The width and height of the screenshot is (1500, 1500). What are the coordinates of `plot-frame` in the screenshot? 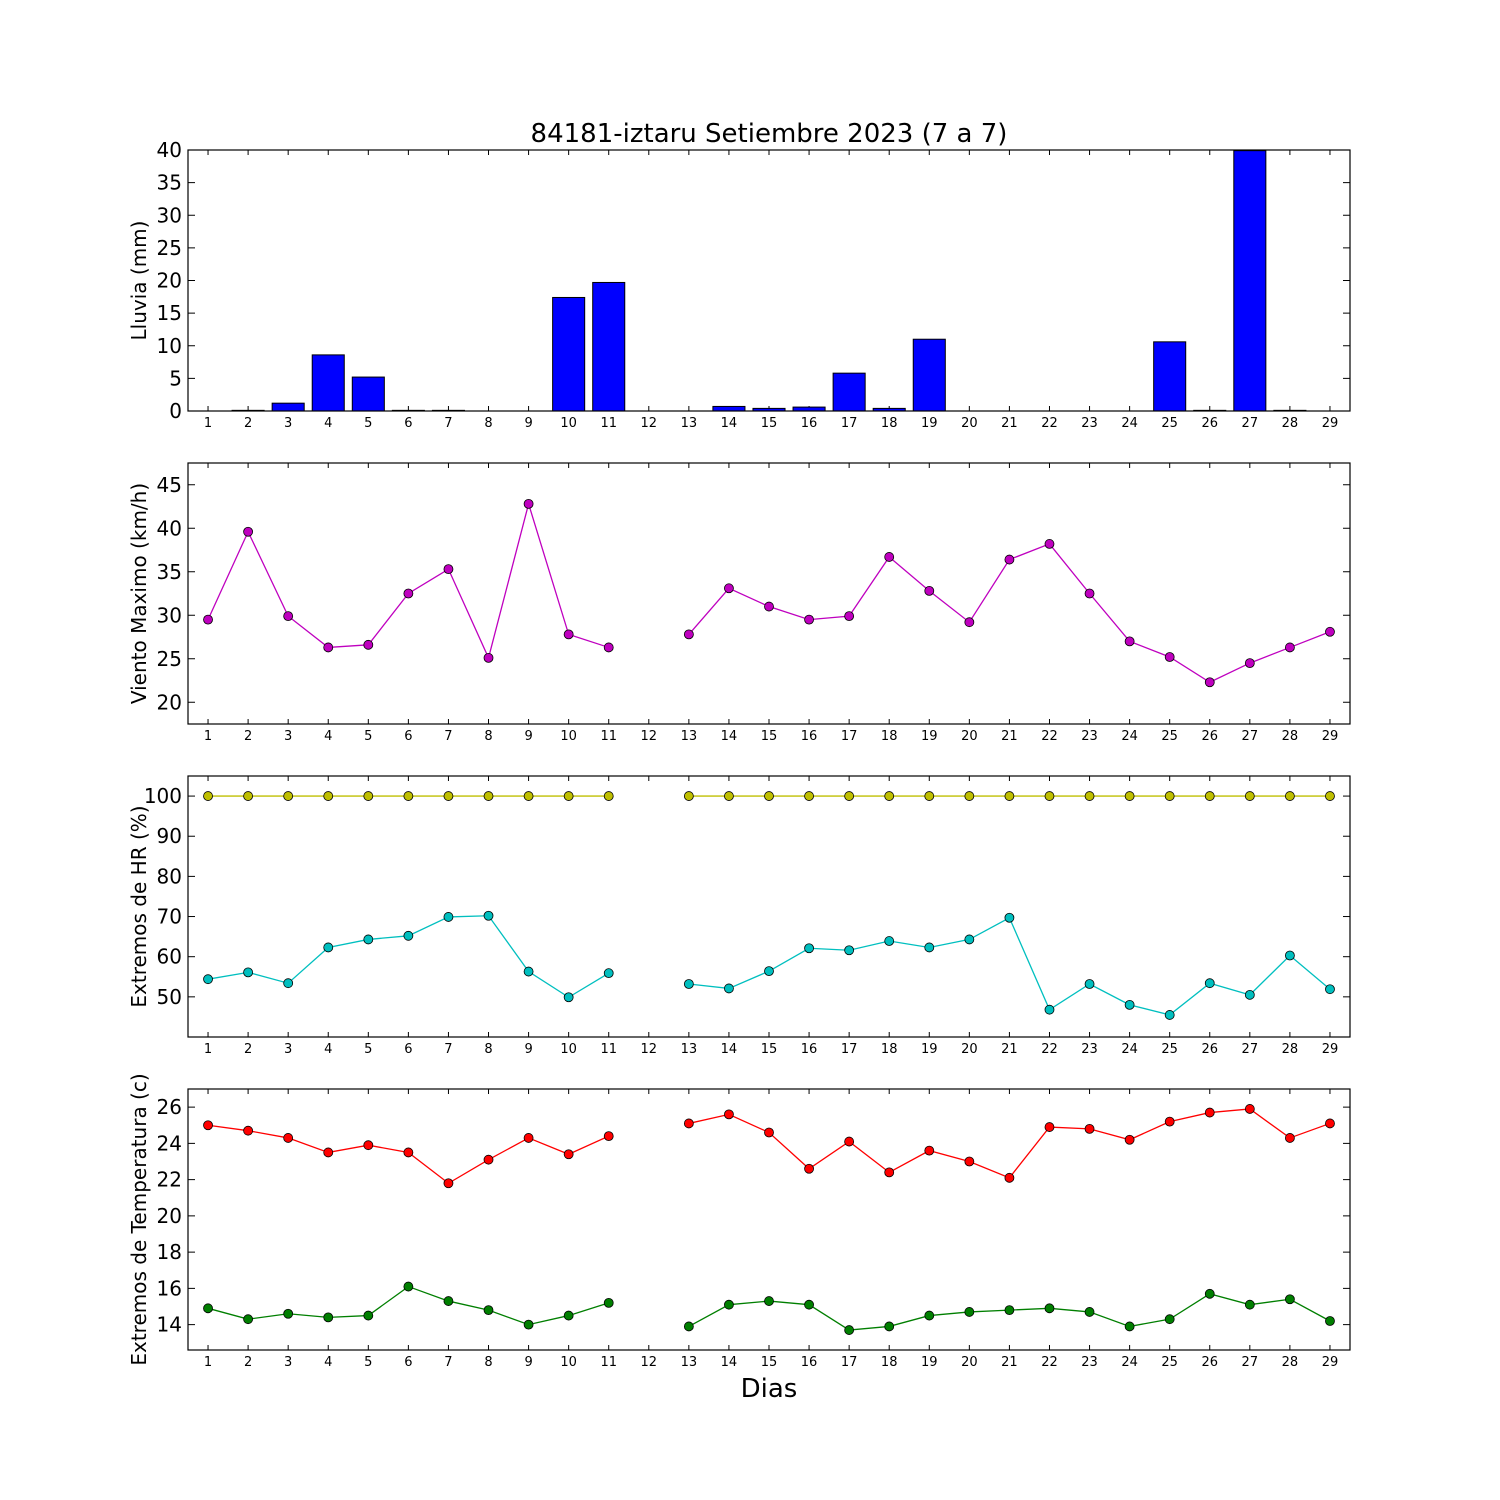 It's located at (769, 906).